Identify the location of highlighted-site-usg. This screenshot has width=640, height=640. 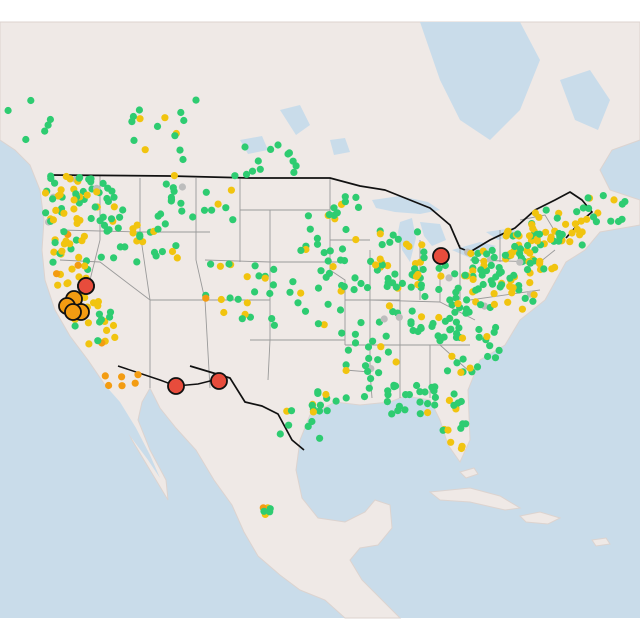
(73, 312).